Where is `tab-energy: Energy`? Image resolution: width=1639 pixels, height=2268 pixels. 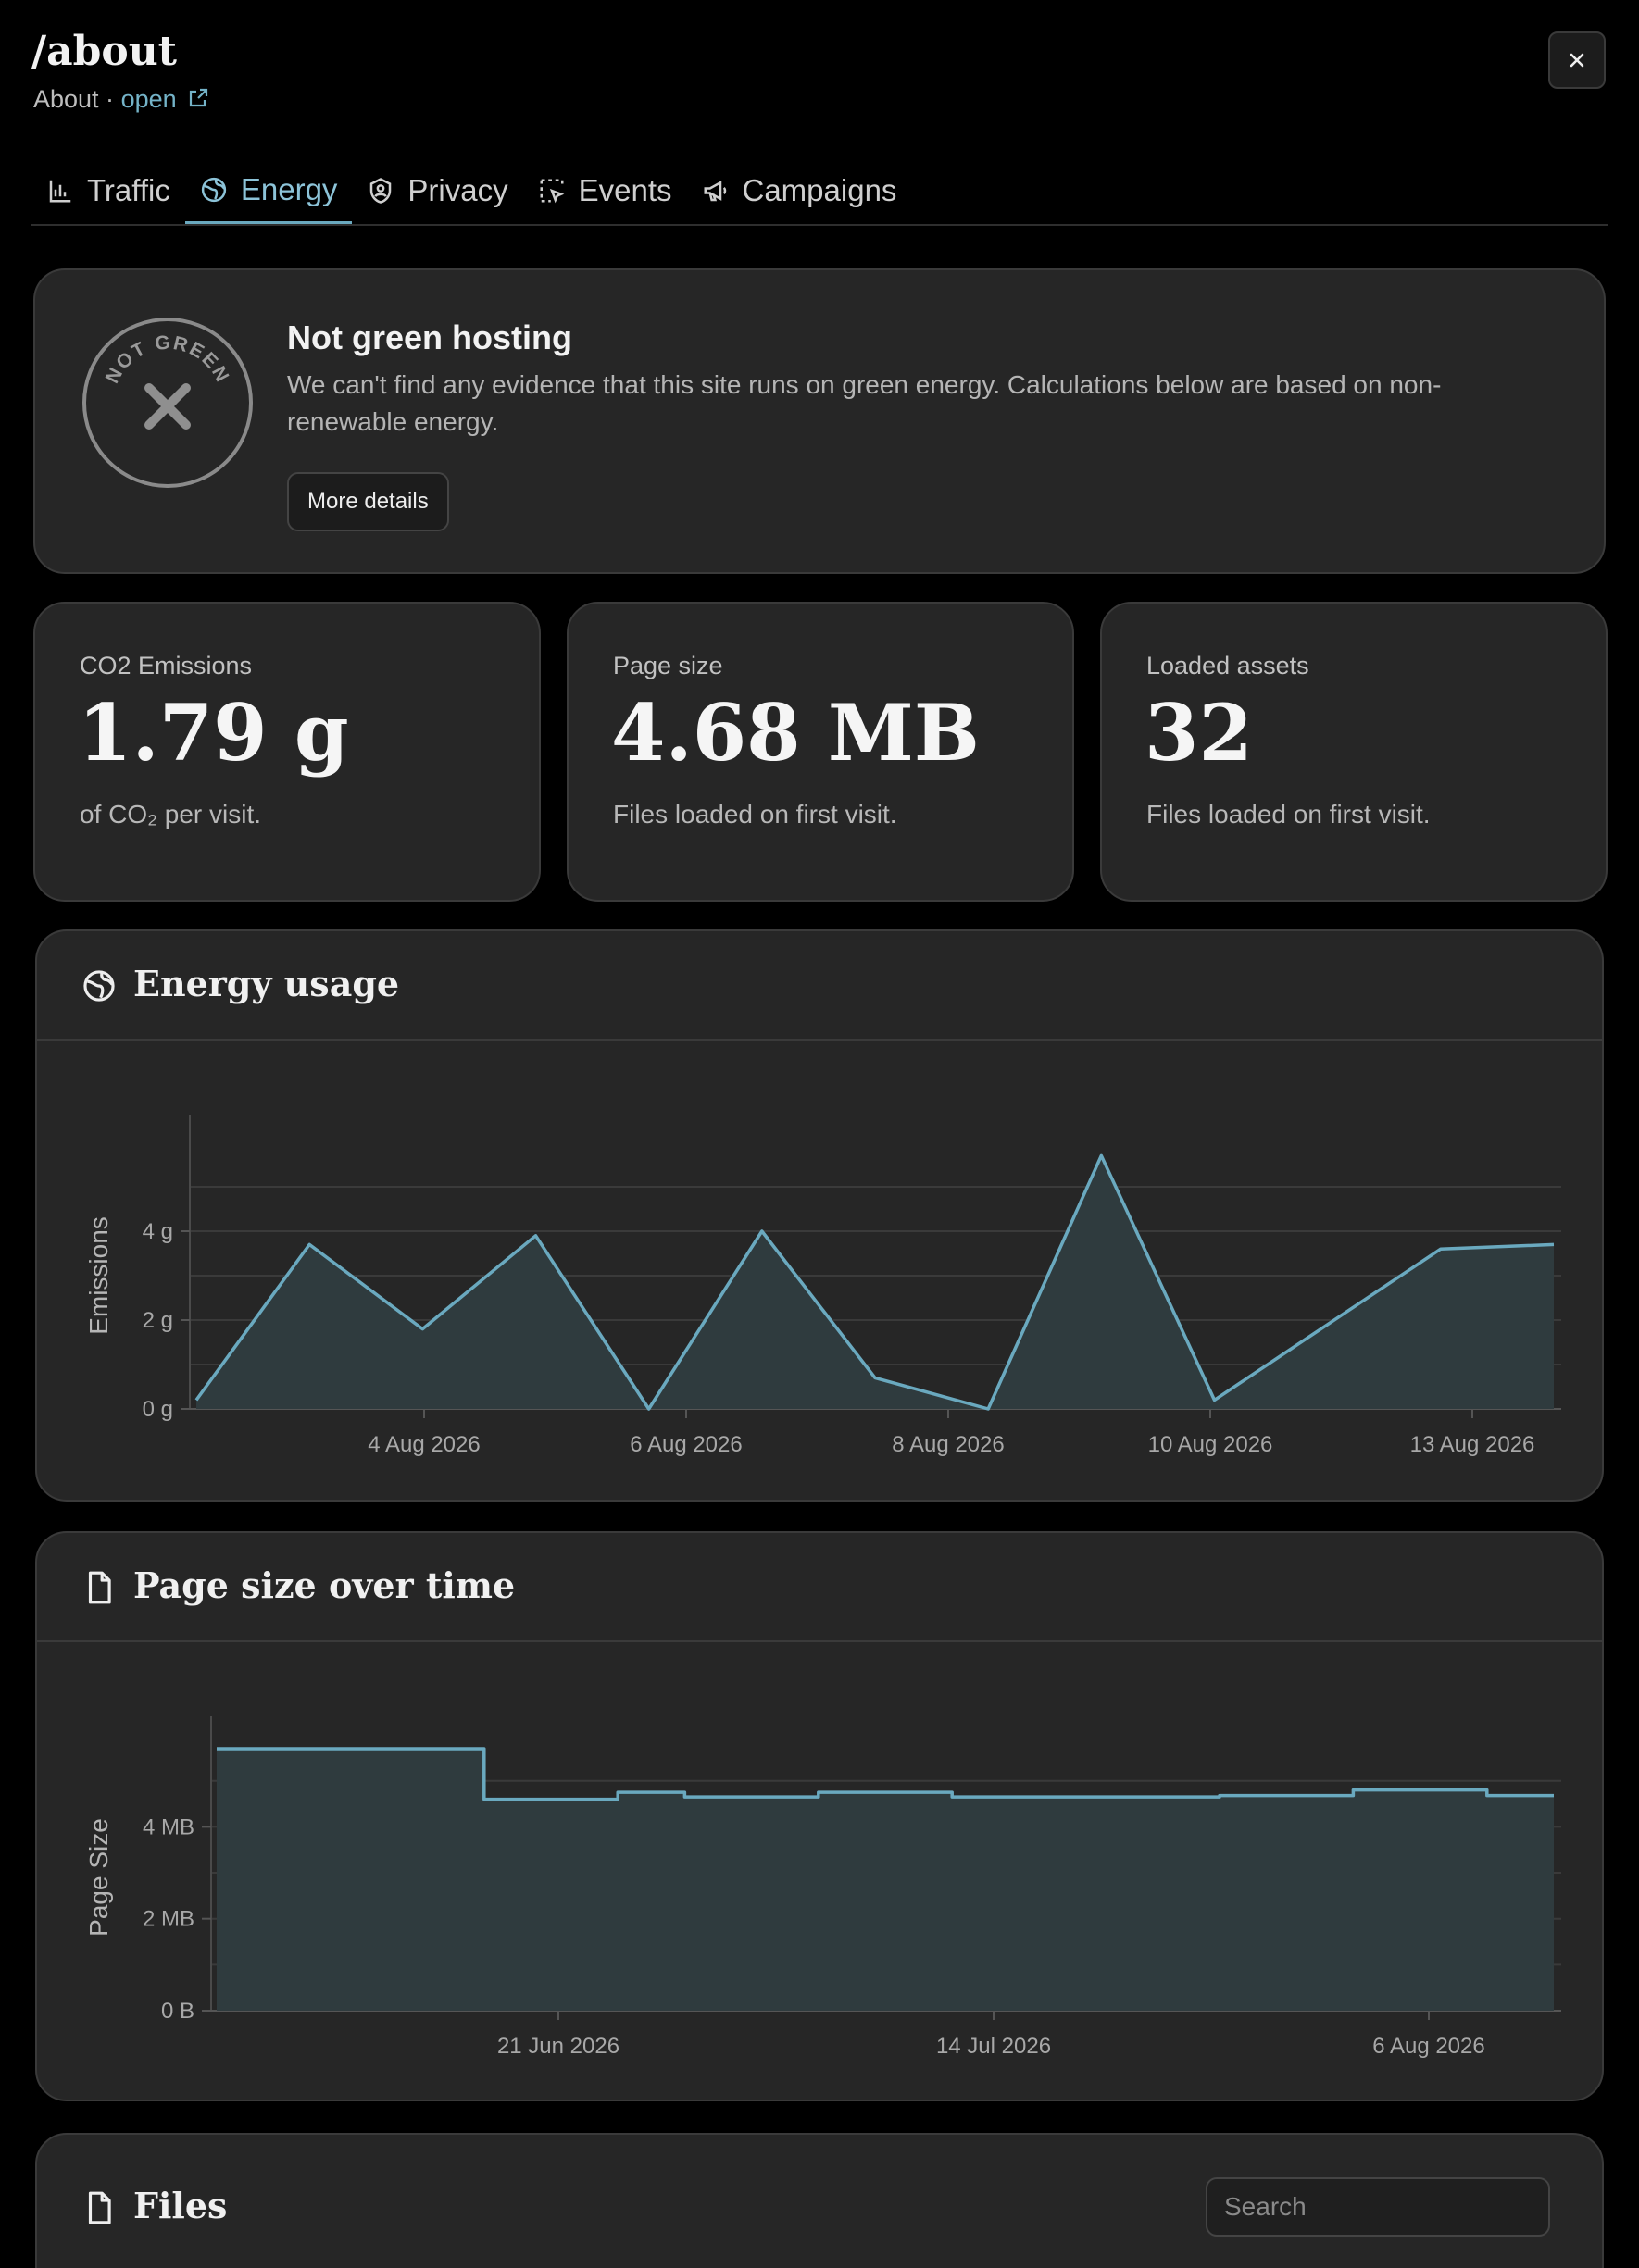 tab-energy: Energy is located at coordinates (268, 190).